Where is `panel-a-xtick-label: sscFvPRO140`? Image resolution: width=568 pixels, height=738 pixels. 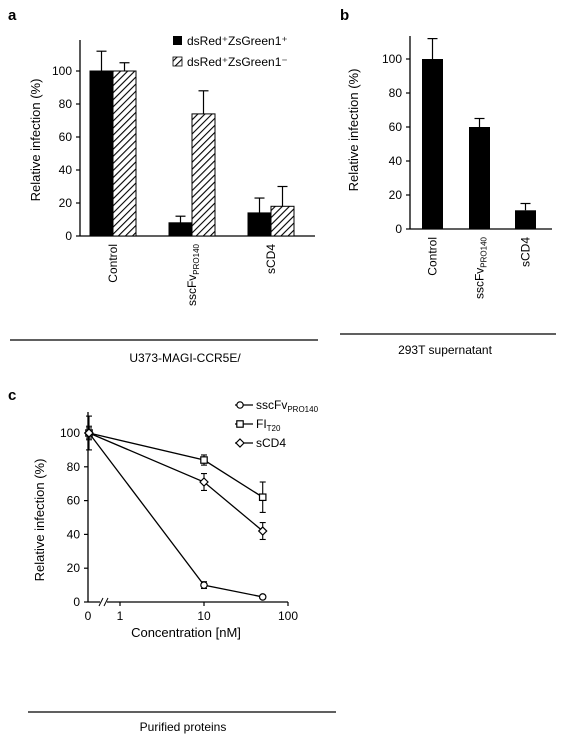 panel-a-xtick-label: sscFvPRO140 is located at coordinates (193, 274).